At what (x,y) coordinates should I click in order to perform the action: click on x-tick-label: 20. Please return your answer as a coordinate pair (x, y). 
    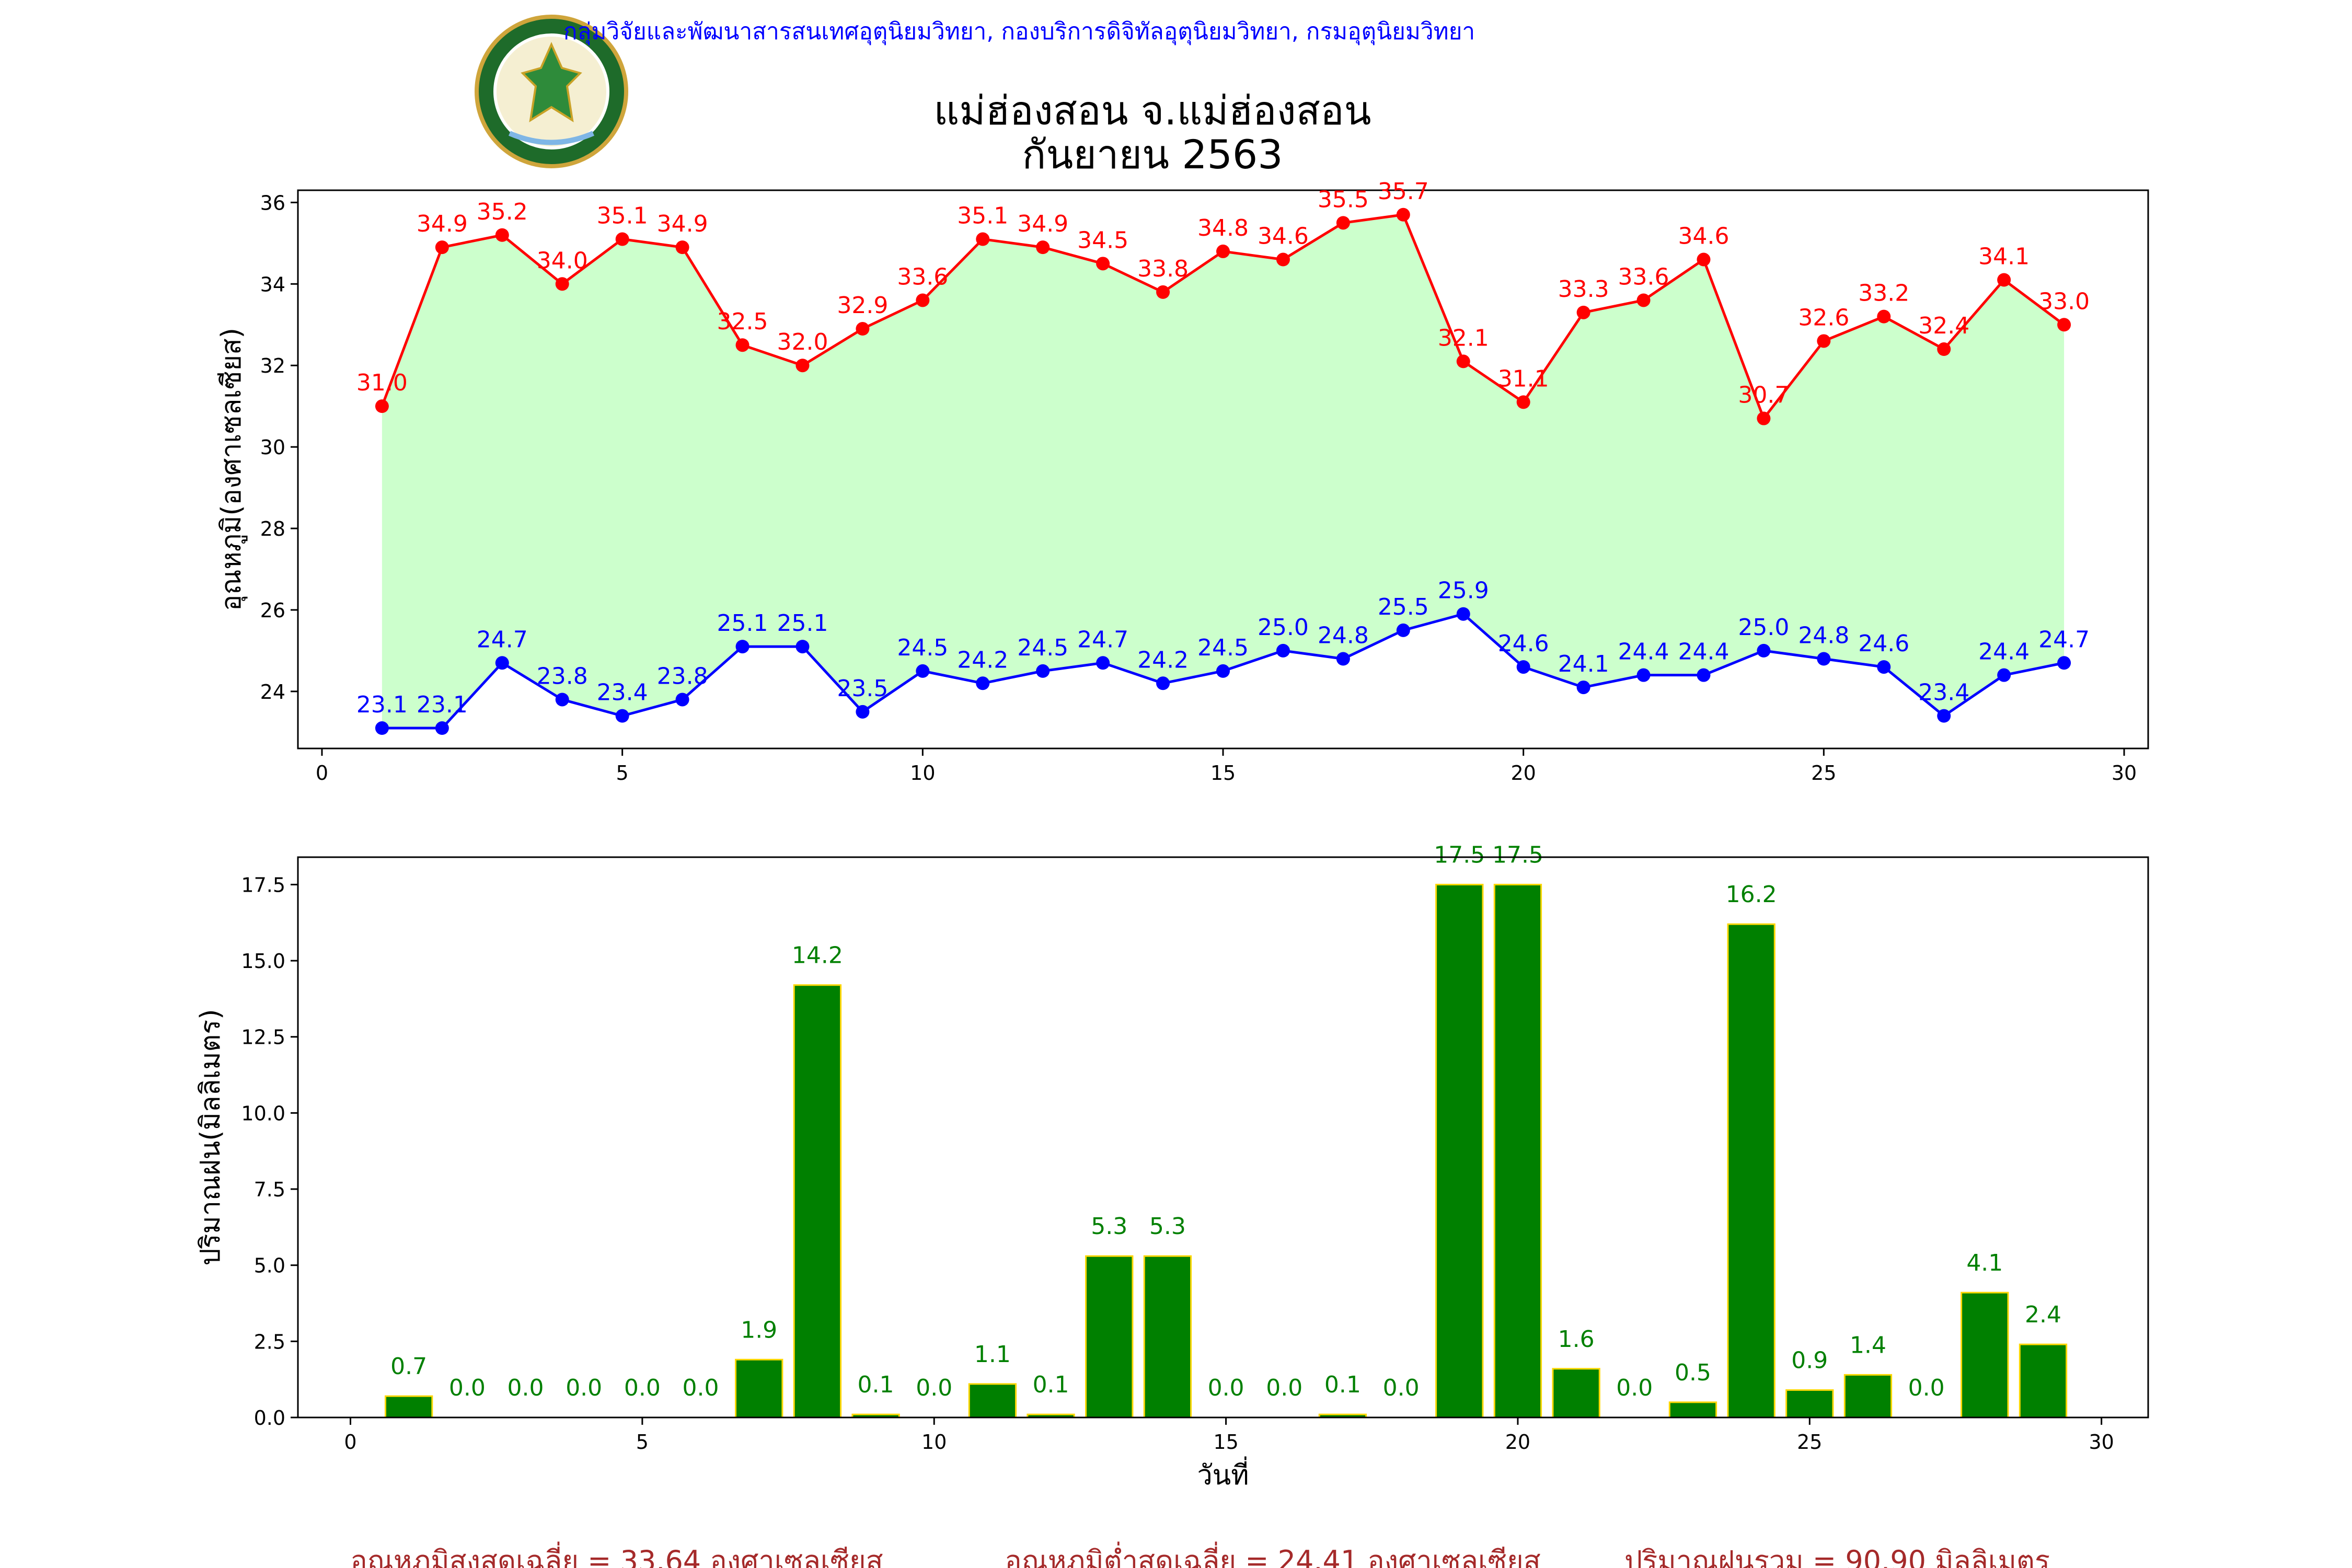
    Looking at the image, I should click on (1523, 773).